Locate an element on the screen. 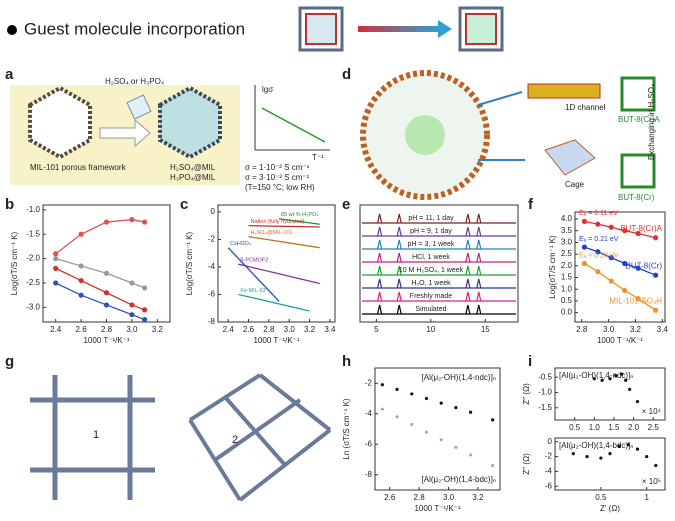  x-tick-label: 1 is located at coordinates (646, 497).